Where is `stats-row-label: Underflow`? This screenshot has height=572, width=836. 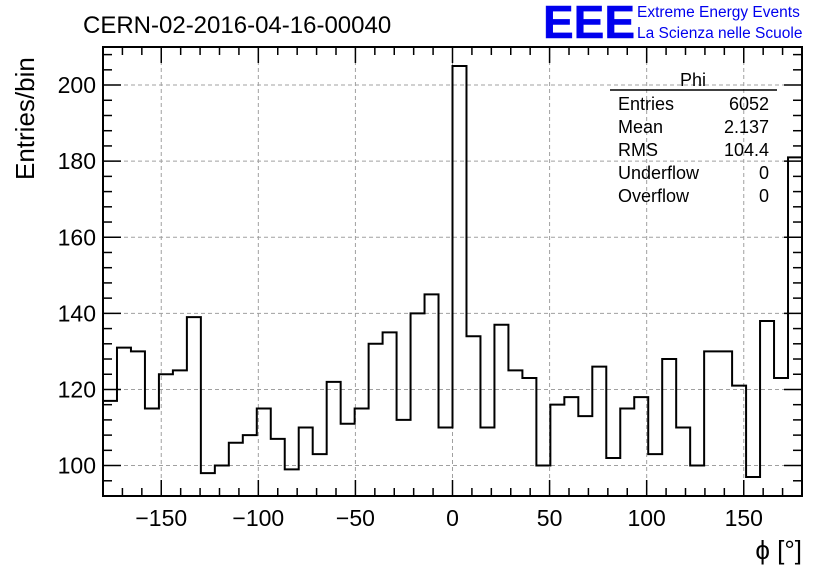 stats-row-label: Underflow is located at coordinates (659, 173).